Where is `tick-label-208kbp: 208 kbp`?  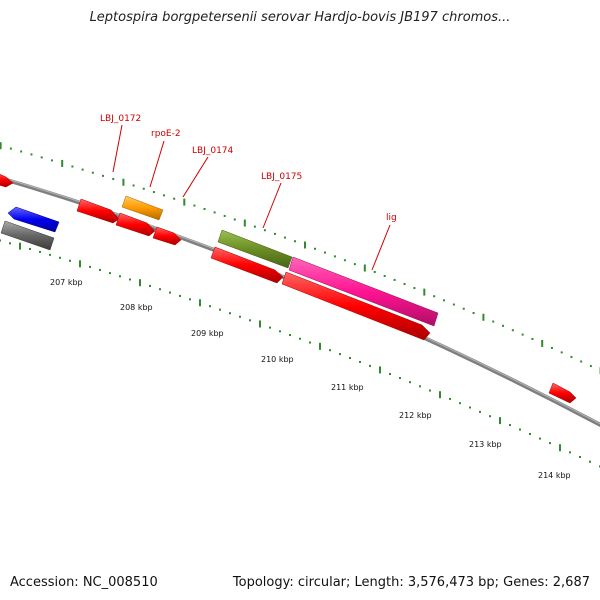 tick-label-208kbp: 208 kbp is located at coordinates (136, 307).